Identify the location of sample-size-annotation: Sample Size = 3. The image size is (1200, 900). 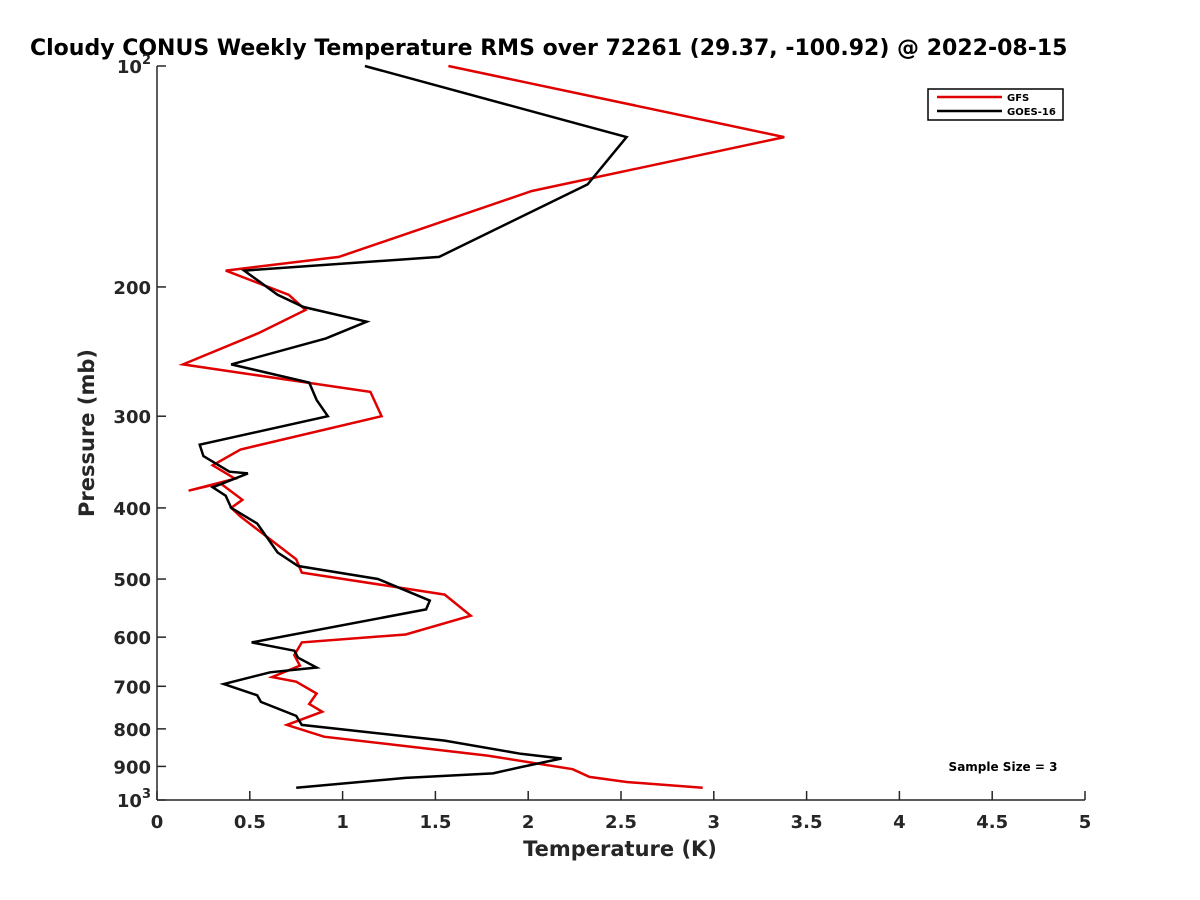
(1003, 767).